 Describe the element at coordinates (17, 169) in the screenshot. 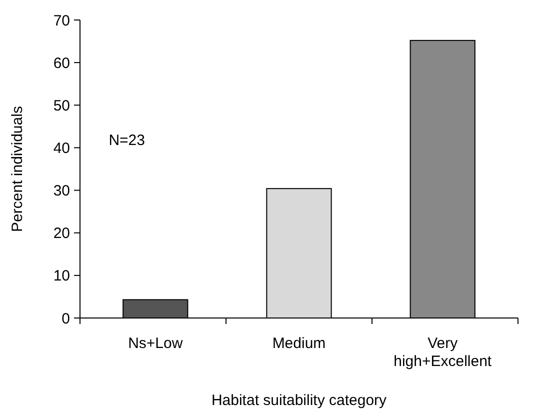

I see `y-axis-title: Percent individuals` at that location.